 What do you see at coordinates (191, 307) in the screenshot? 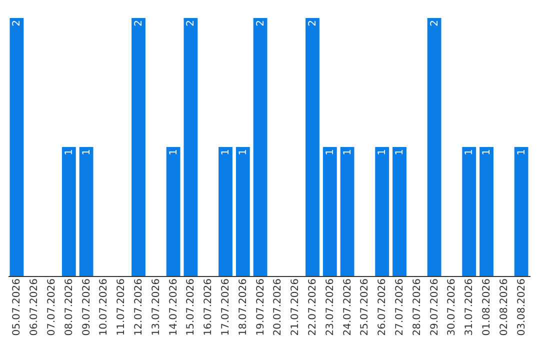
I see `x-tick-label: 15.07.2026` at bounding box center [191, 307].